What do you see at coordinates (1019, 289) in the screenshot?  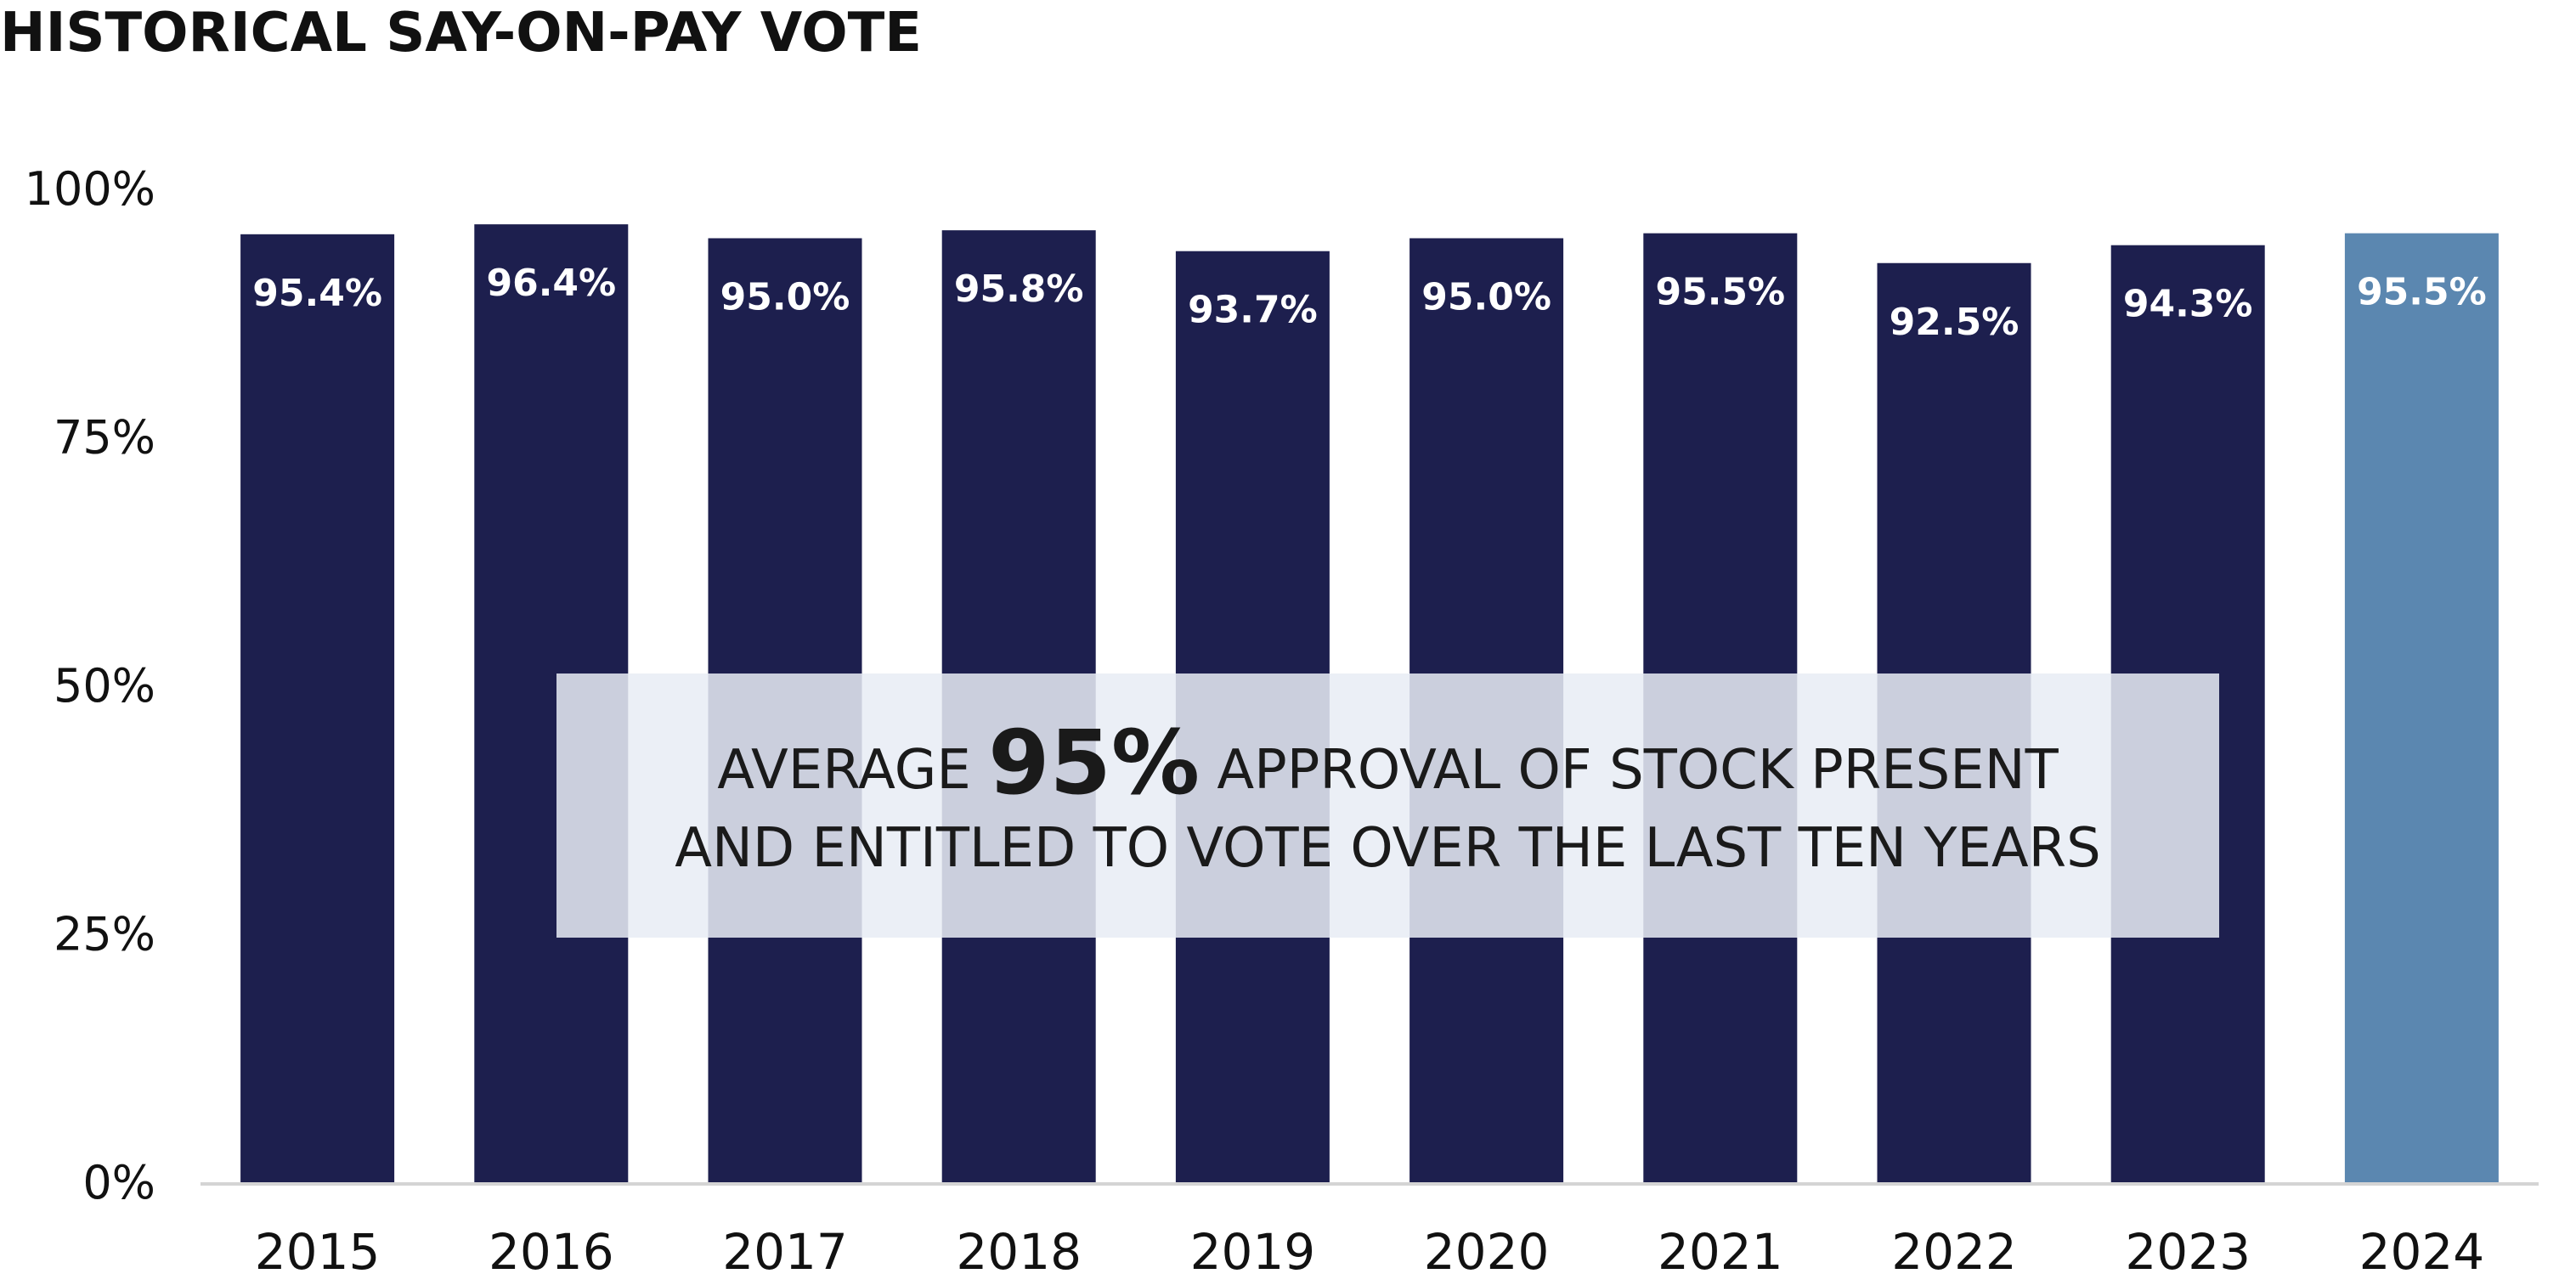 I see `bar-value-label-2018: 95.8%` at bounding box center [1019, 289].